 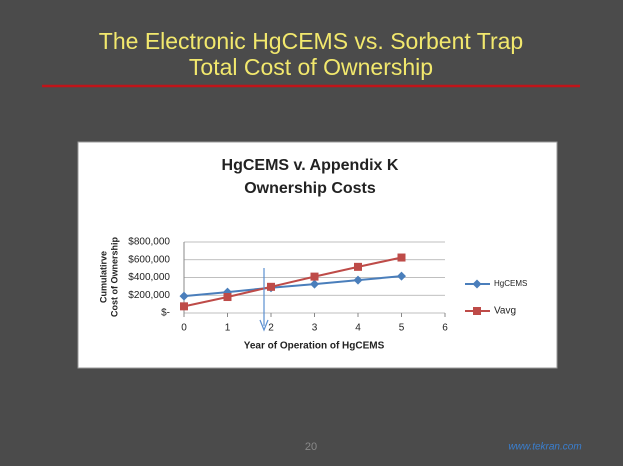 What do you see at coordinates (103, 277) in the screenshot?
I see `y-axis-label-line: Cumulatirve` at bounding box center [103, 277].